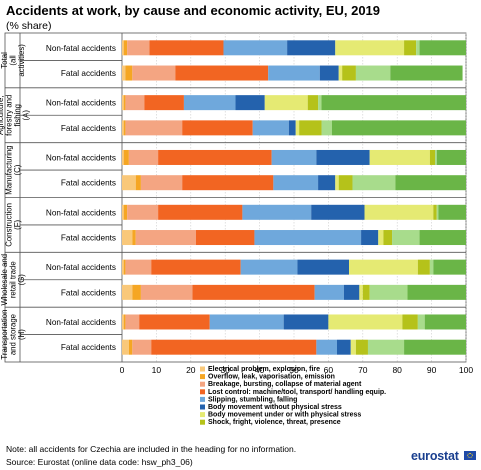 This screenshot has height=470, width=481. Describe the element at coordinates (29, 26) in the screenshot. I see `chart-subtitle: (% share)` at that location.